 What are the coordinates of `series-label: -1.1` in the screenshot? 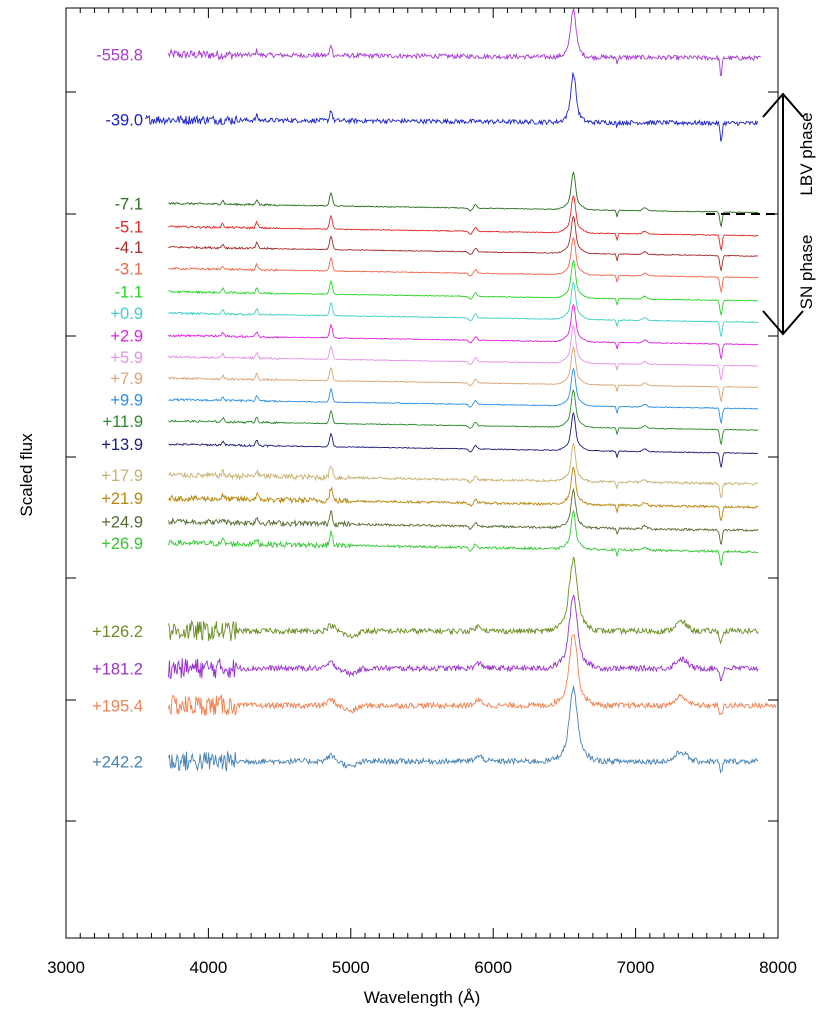 It's located at (129, 293).